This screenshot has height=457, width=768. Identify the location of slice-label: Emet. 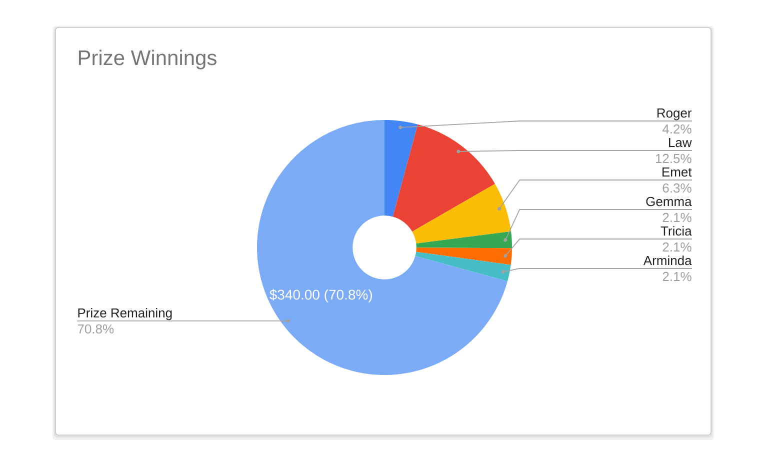
(677, 172).